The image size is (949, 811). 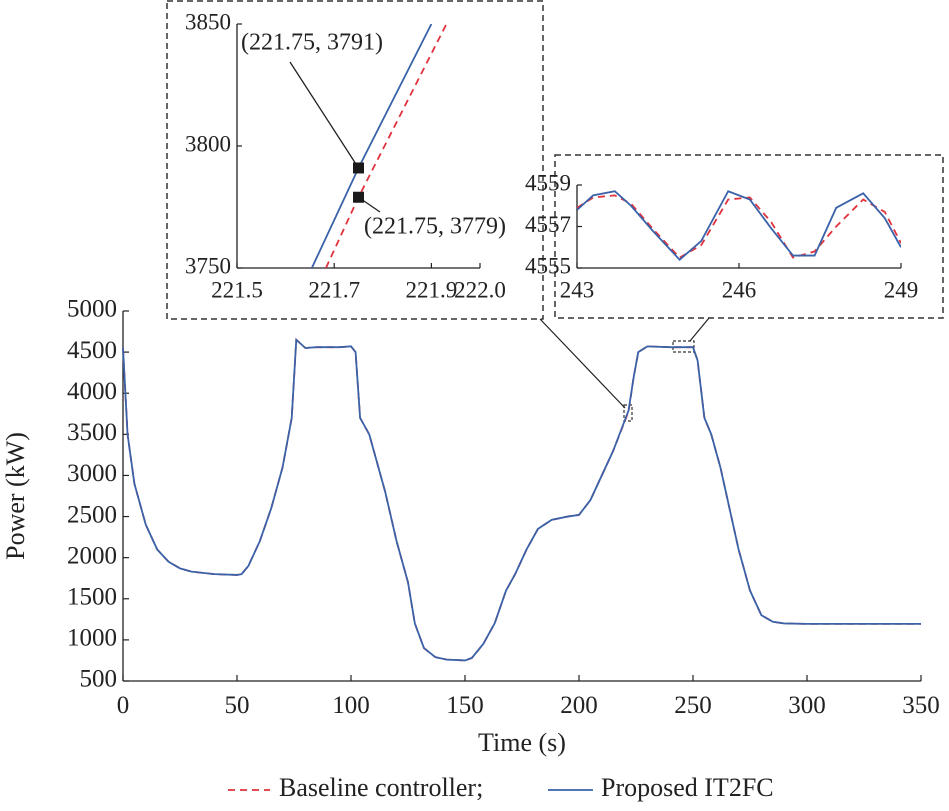 What do you see at coordinates (92, 350) in the screenshot?
I see `y-tick-label: 4500` at bounding box center [92, 350].